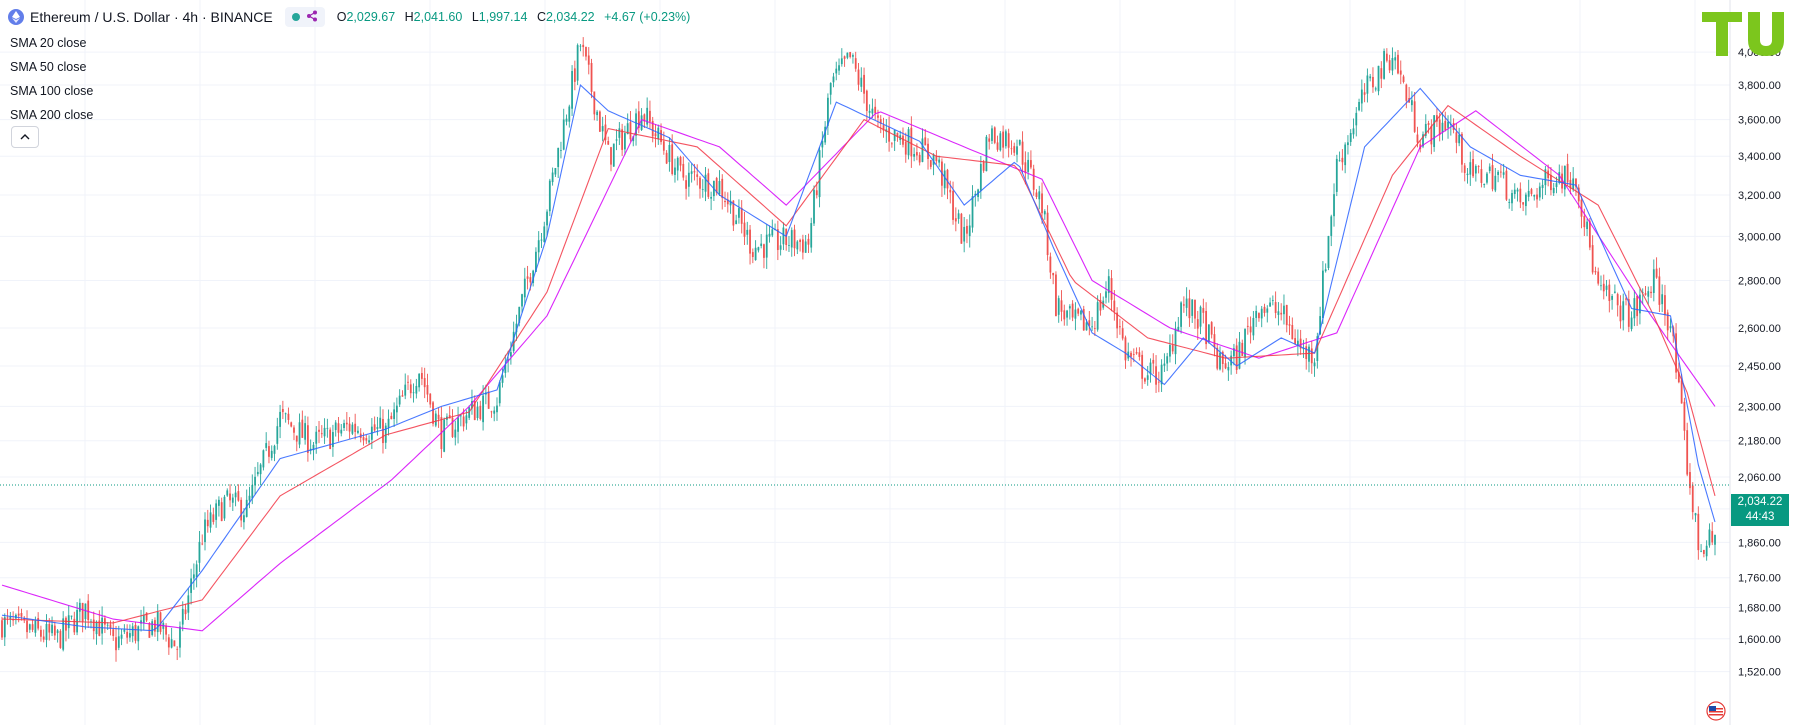  I want to click on legend-sma-200: SMA 200 close, so click(52, 115).